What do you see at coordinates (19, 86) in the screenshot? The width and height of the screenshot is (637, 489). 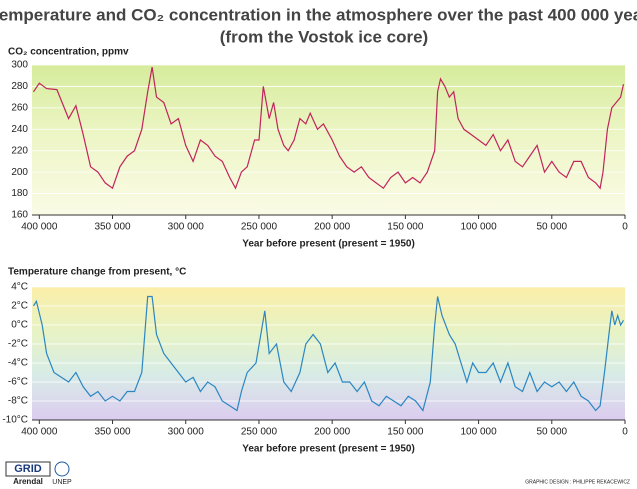 I see `y-tick-label: 280` at bounding box center [19, 86].